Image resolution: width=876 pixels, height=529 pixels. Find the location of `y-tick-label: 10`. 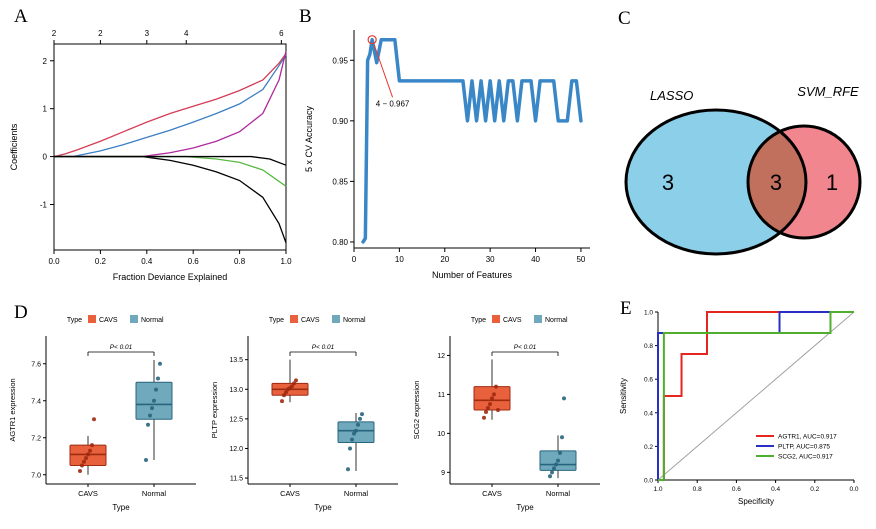

y-tick-label: 10 is located at coordinates (441, 434).